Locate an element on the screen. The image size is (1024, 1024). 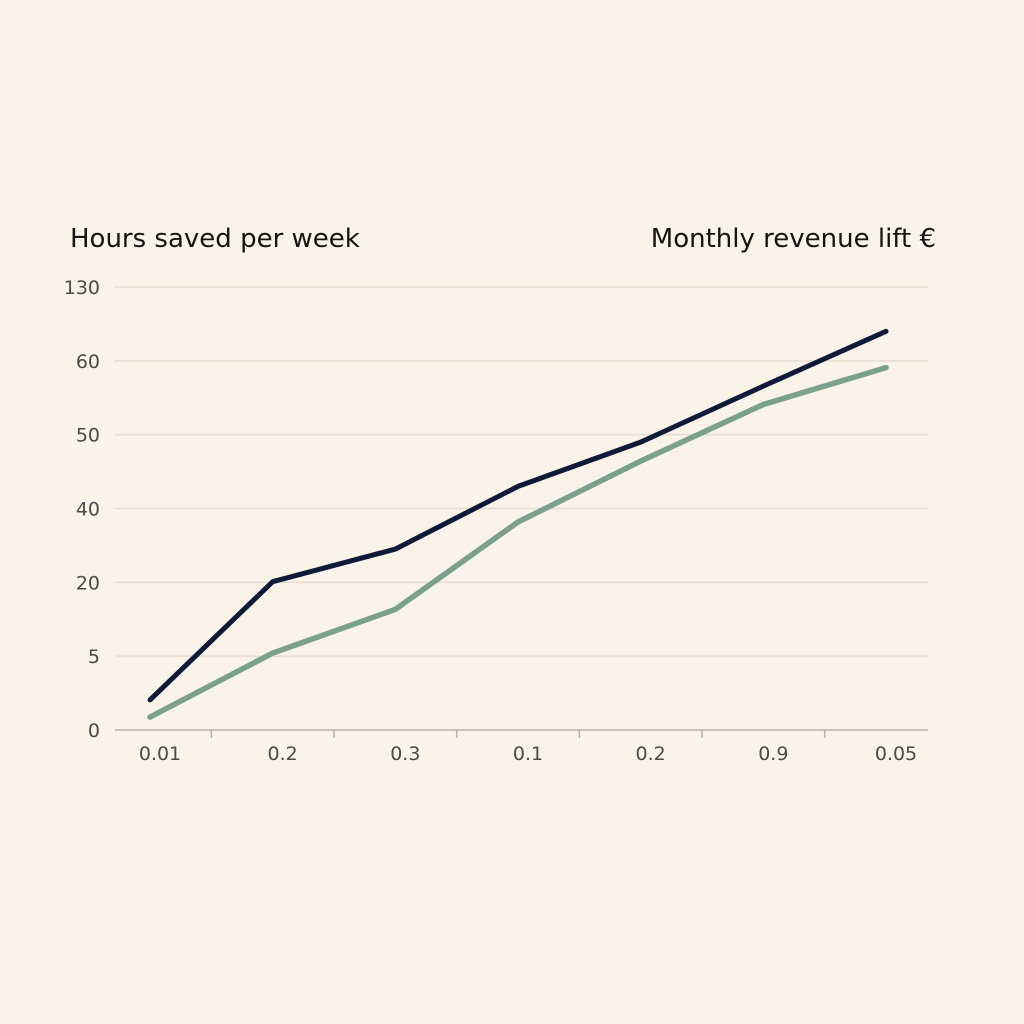
y-tick-label: 20 is located at coordinates (88, 583).